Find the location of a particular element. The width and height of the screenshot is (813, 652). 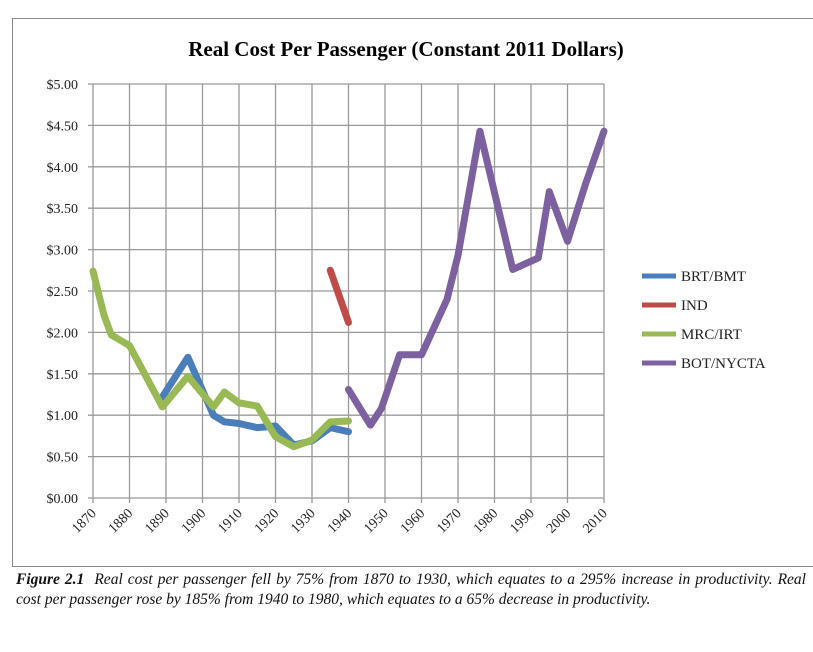

y-tick-label: $2.00 is located at coordinates (63, 333).